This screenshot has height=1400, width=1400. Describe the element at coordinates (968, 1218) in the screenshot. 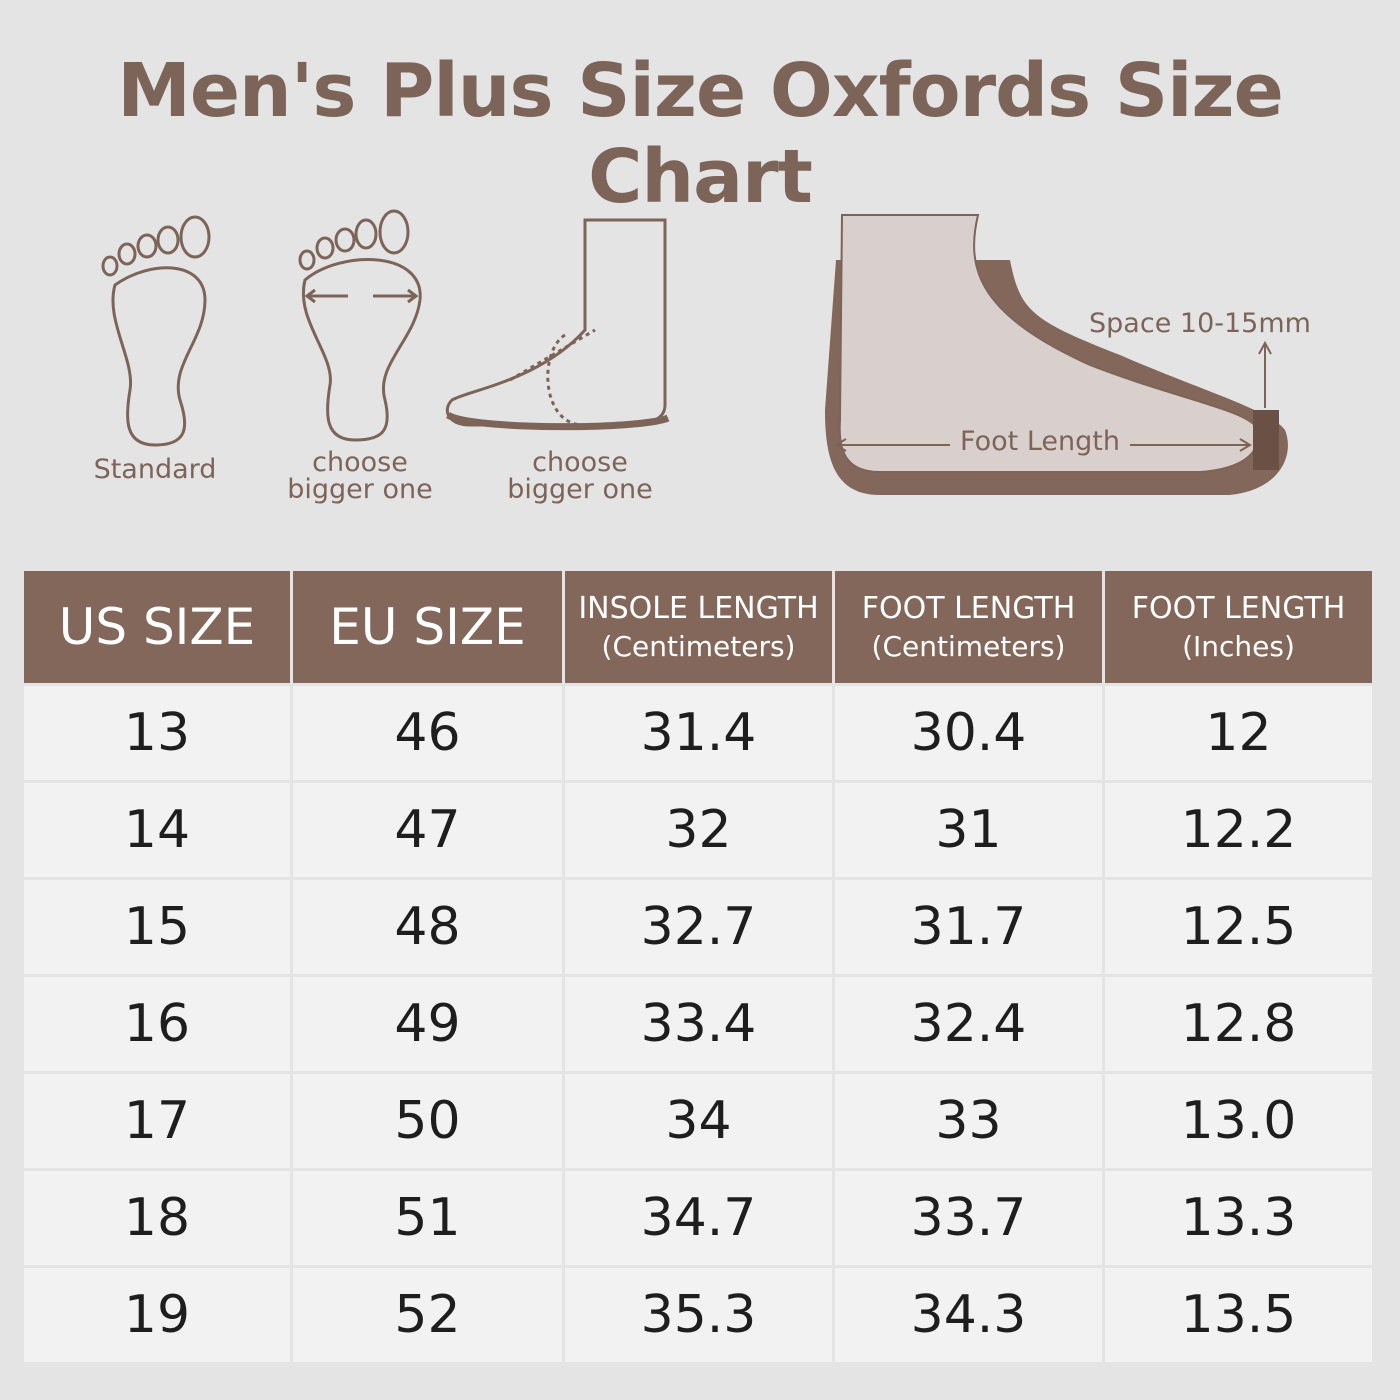

I see `table-cell: 33.7` at that location.